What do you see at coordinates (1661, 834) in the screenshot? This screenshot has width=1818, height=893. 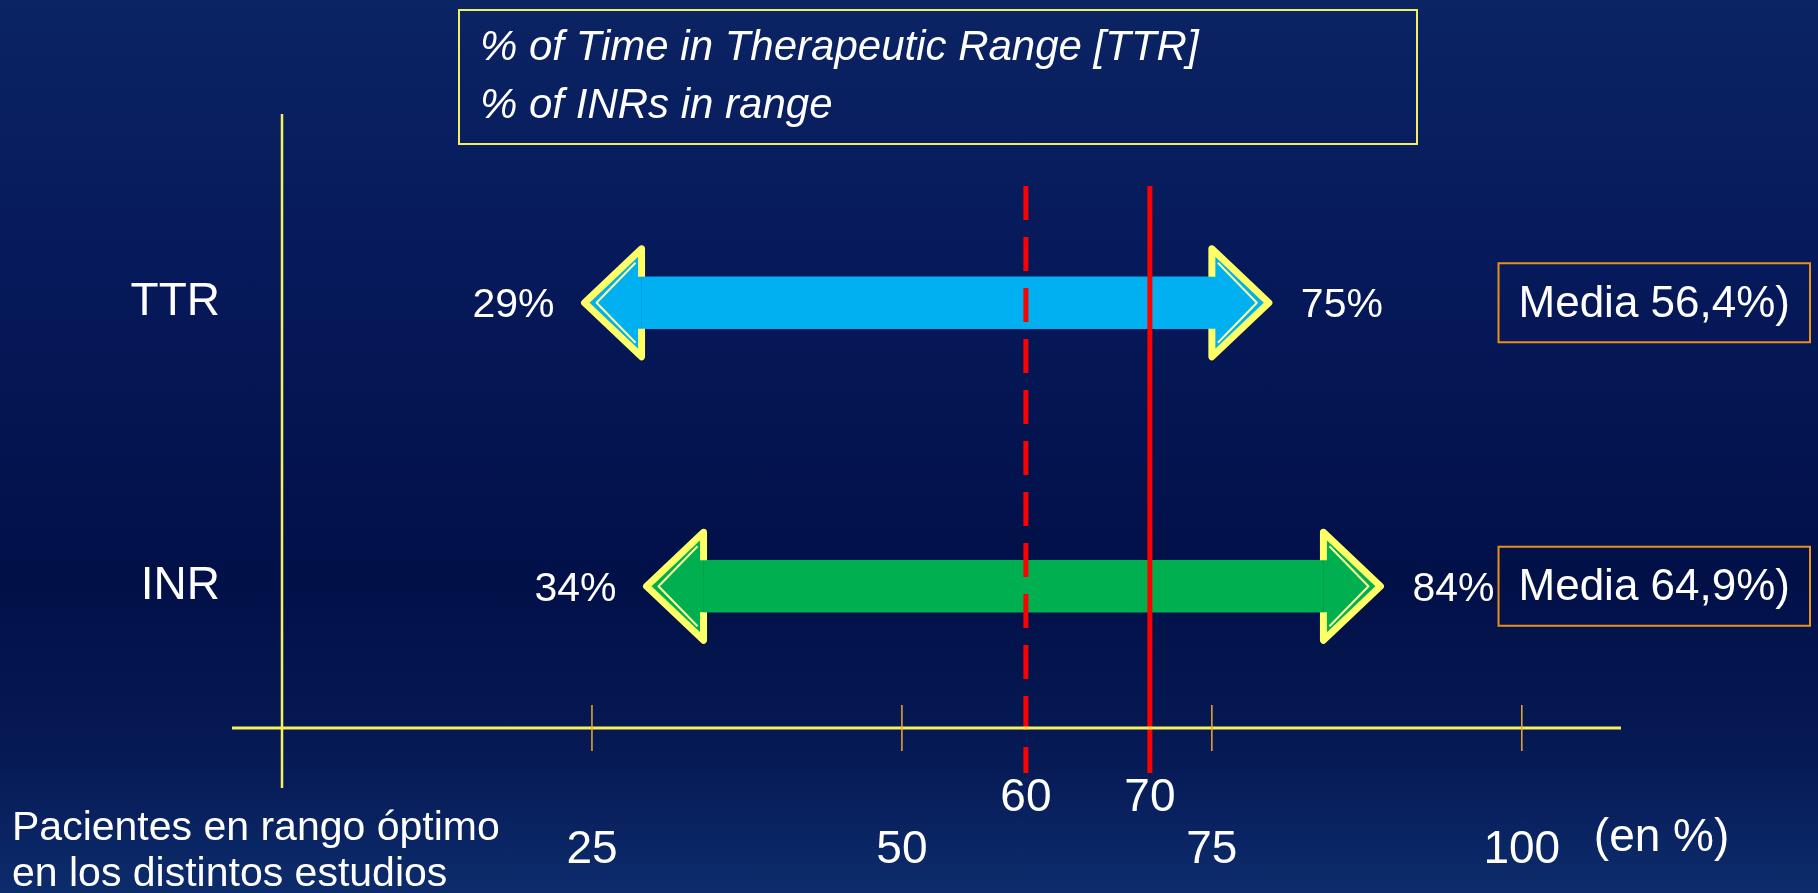 I see `text: (en %)` at bounding box center [1661, 834].